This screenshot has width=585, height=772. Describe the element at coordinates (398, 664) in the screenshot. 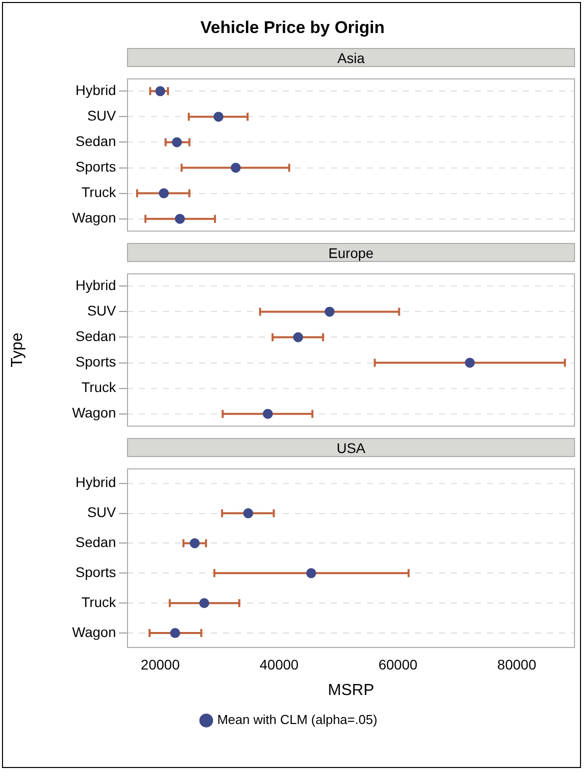

I see `x-tick-label: 60000` at that location.